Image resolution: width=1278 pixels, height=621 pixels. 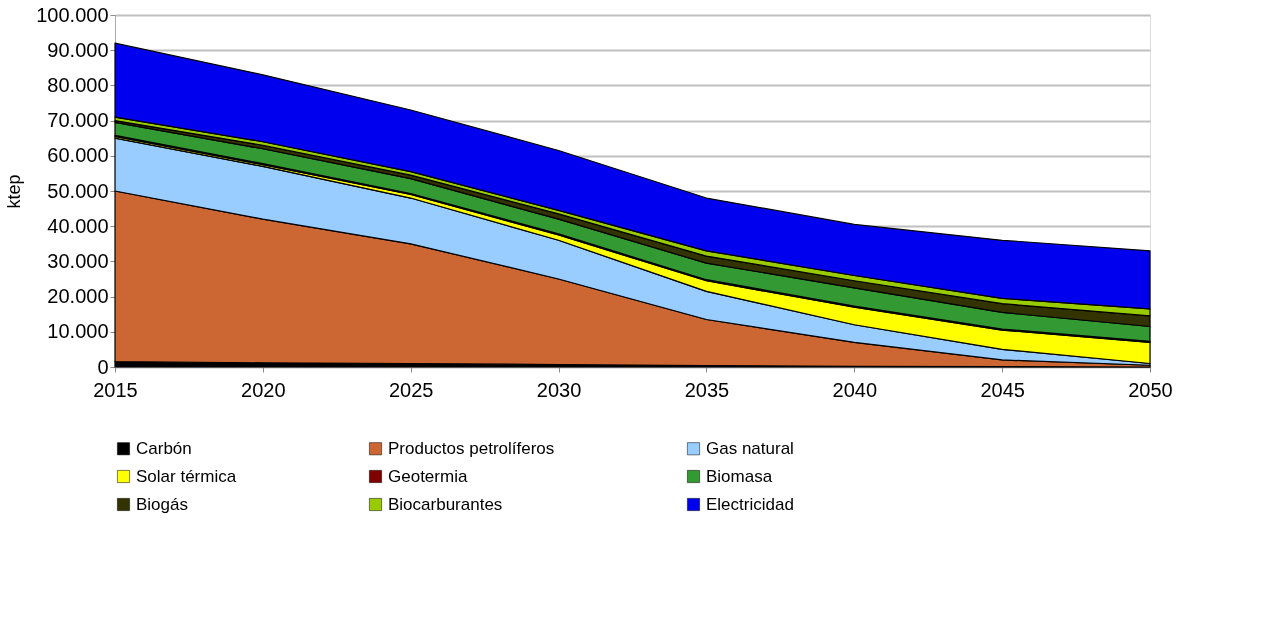 I want to click on x-tick-label: 2050, so click(x=1150, y=389).